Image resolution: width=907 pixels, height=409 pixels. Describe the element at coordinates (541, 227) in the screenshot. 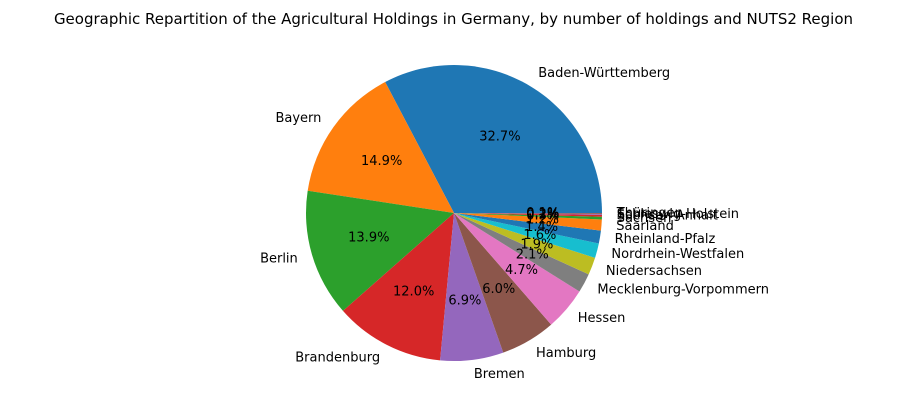

I see `pct-label-rheinland-pfalz: 1.4%` at that location.